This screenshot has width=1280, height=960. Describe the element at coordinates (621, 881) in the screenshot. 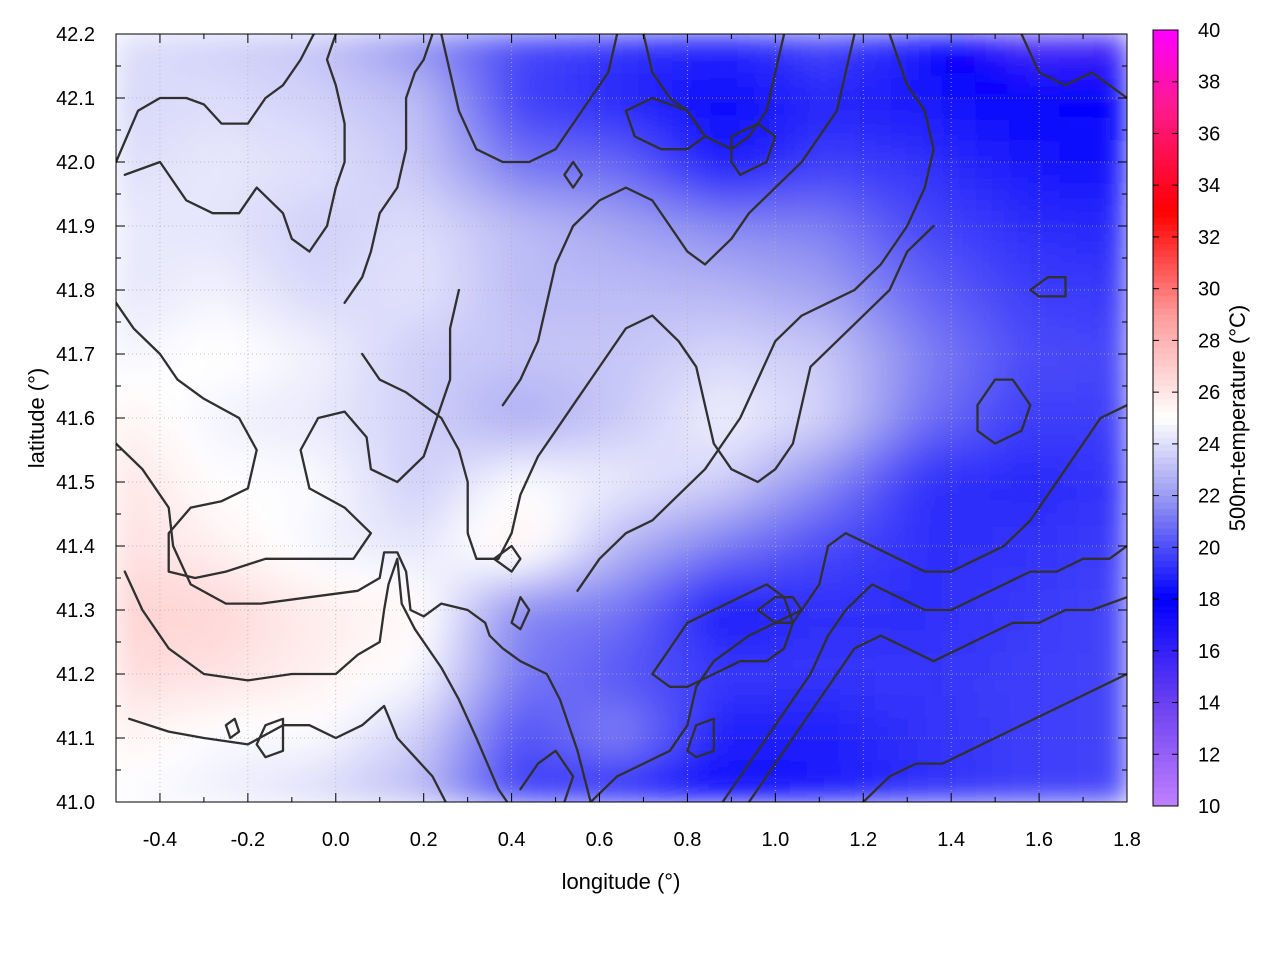

I see `x-axis-title: longitude (°)` at that location.